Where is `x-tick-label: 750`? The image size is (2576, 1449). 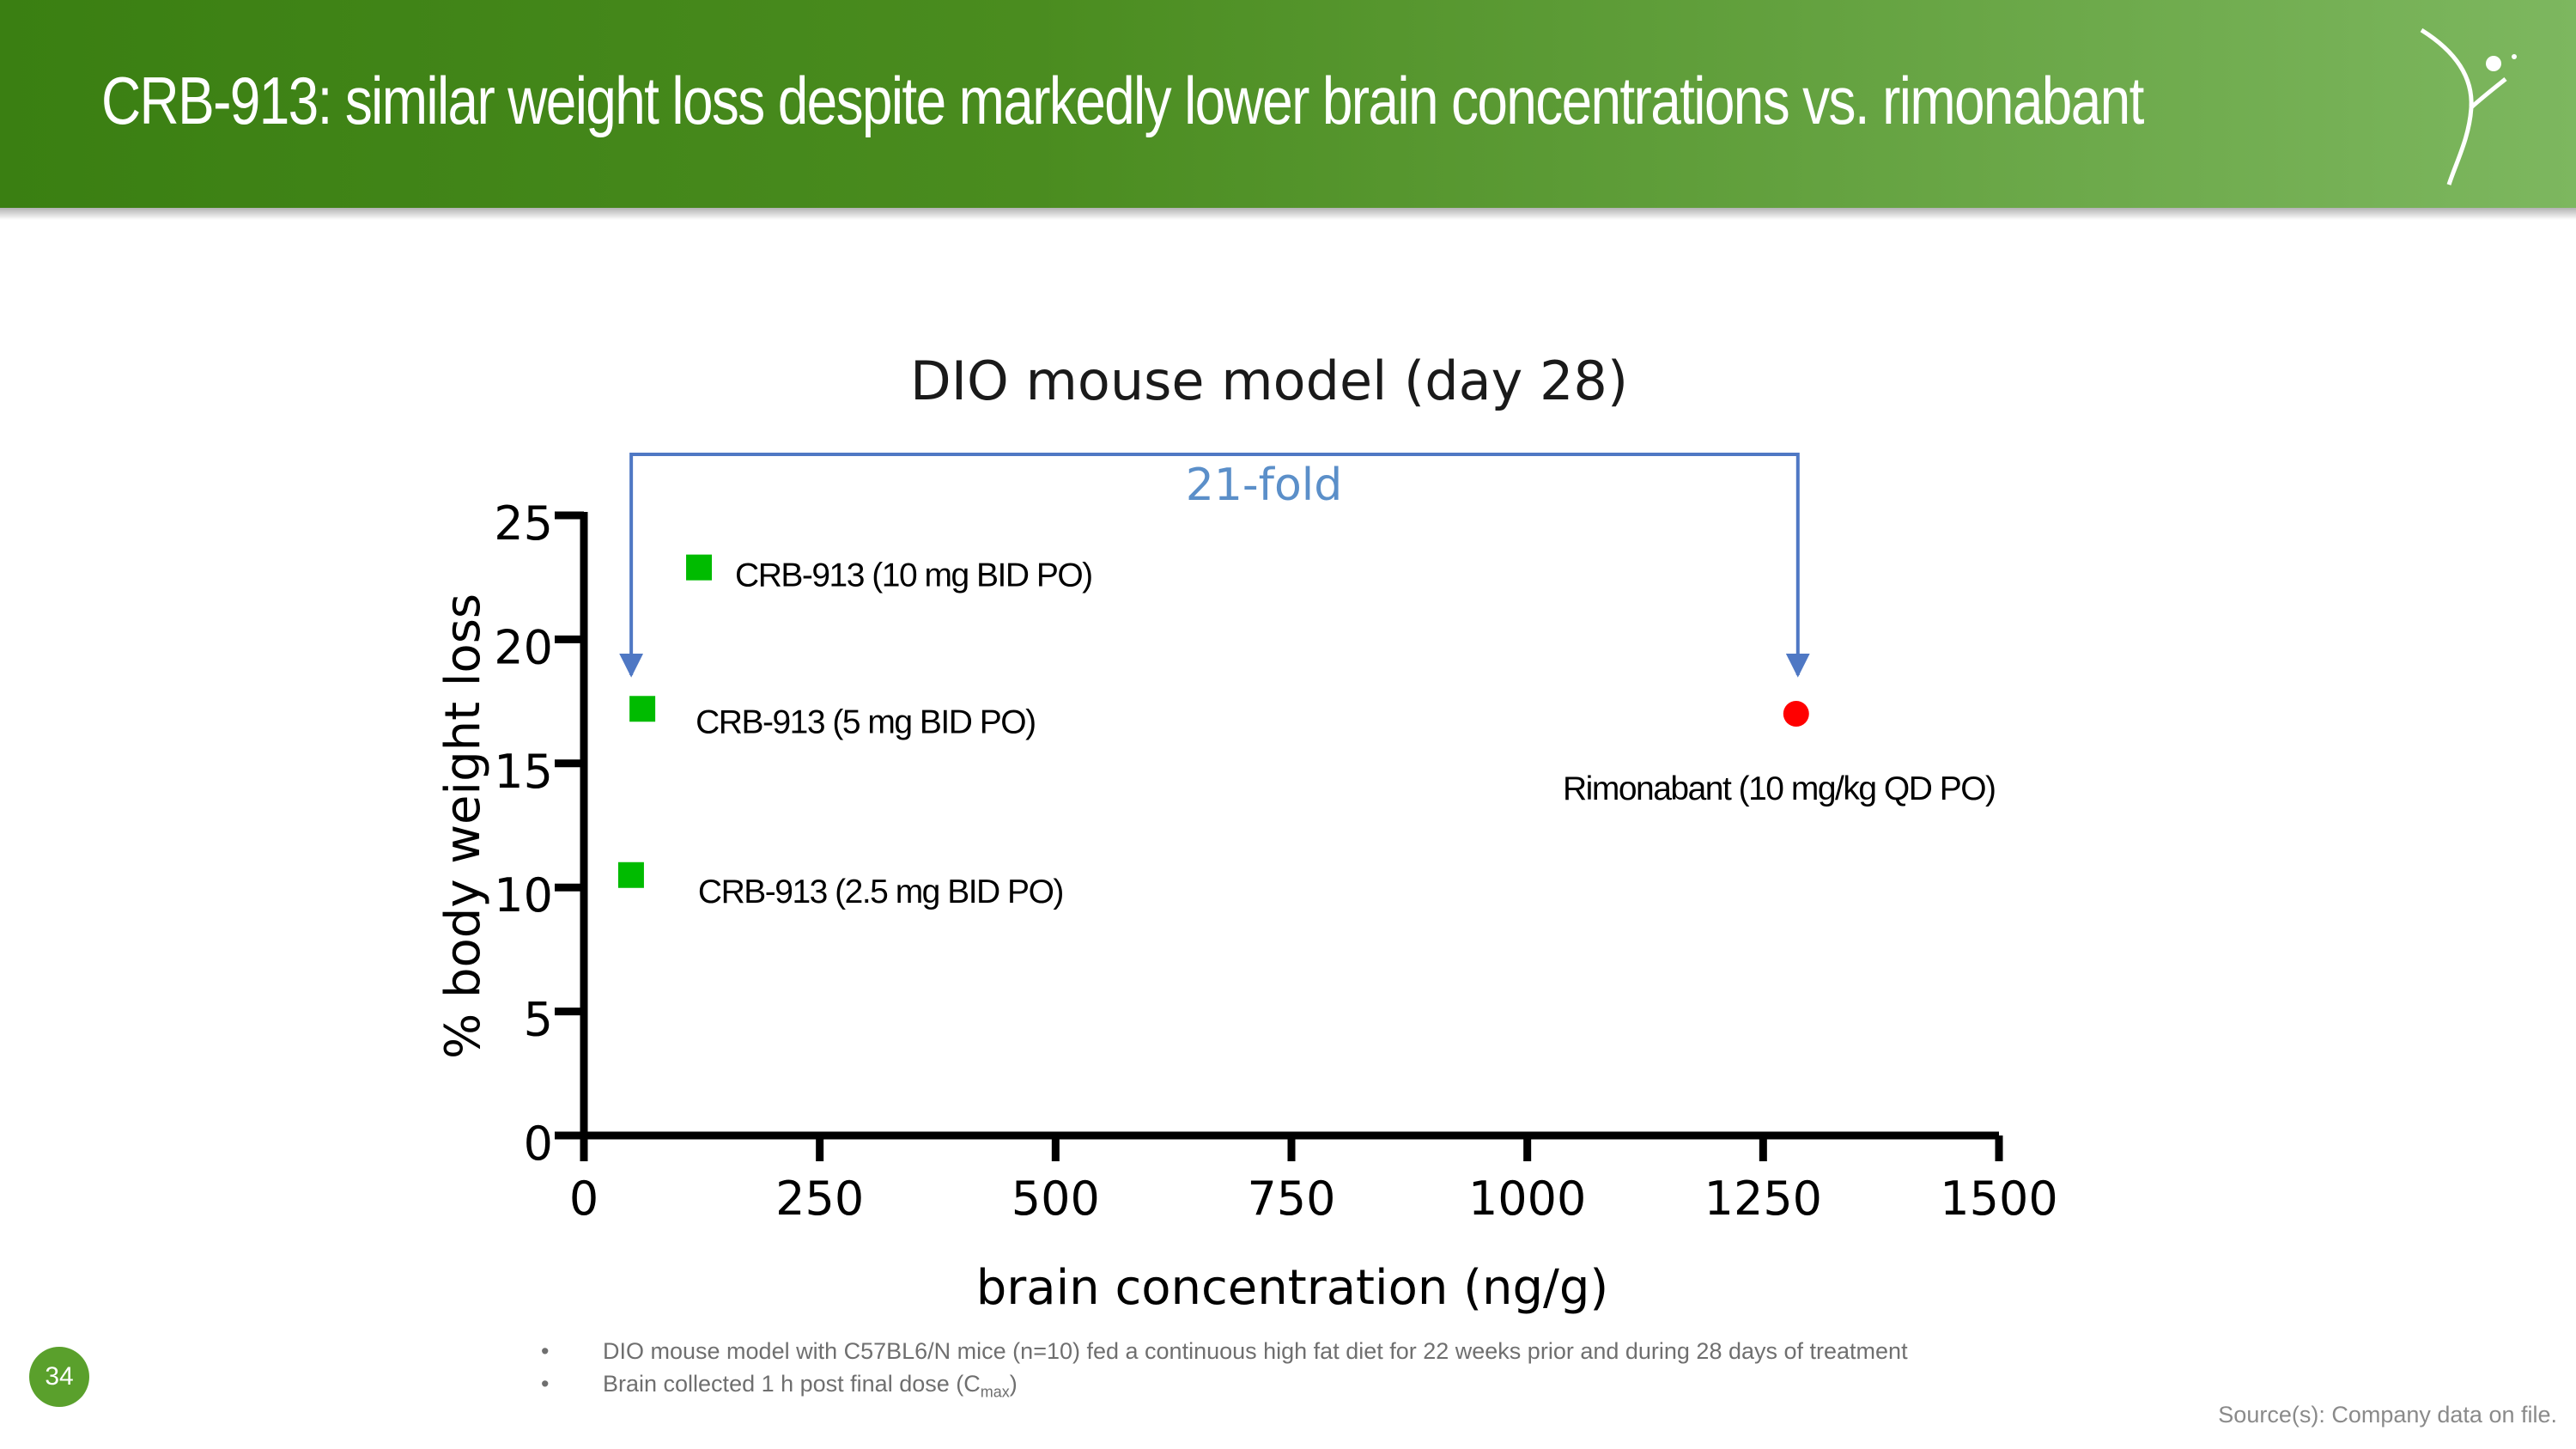 x-tick-label: 750 is located at coordinates (1291, 1199).